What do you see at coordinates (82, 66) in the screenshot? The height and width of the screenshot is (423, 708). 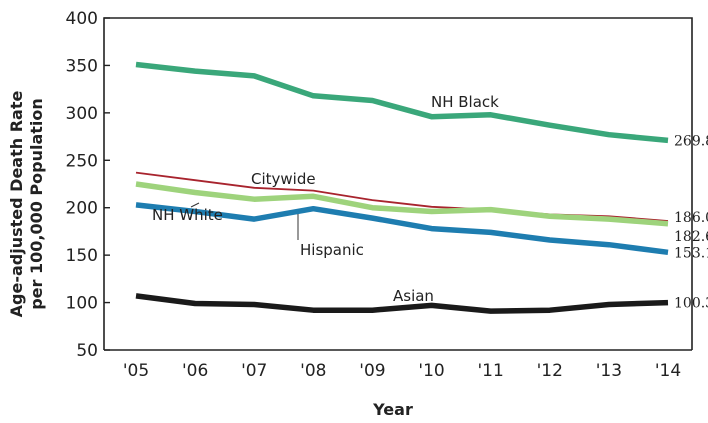 I see `y-tick-label: 350` at bounding box center [82, 66].